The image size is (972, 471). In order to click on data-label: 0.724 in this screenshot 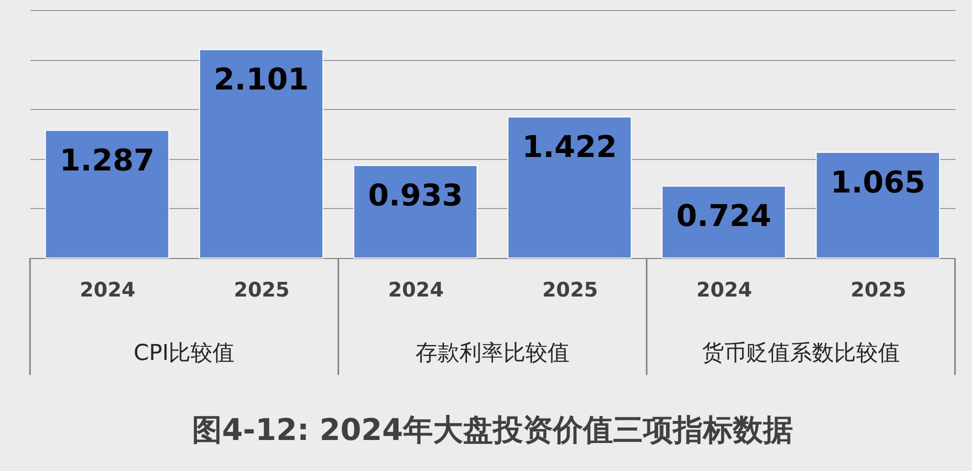, I will do `click(724, 216)`.